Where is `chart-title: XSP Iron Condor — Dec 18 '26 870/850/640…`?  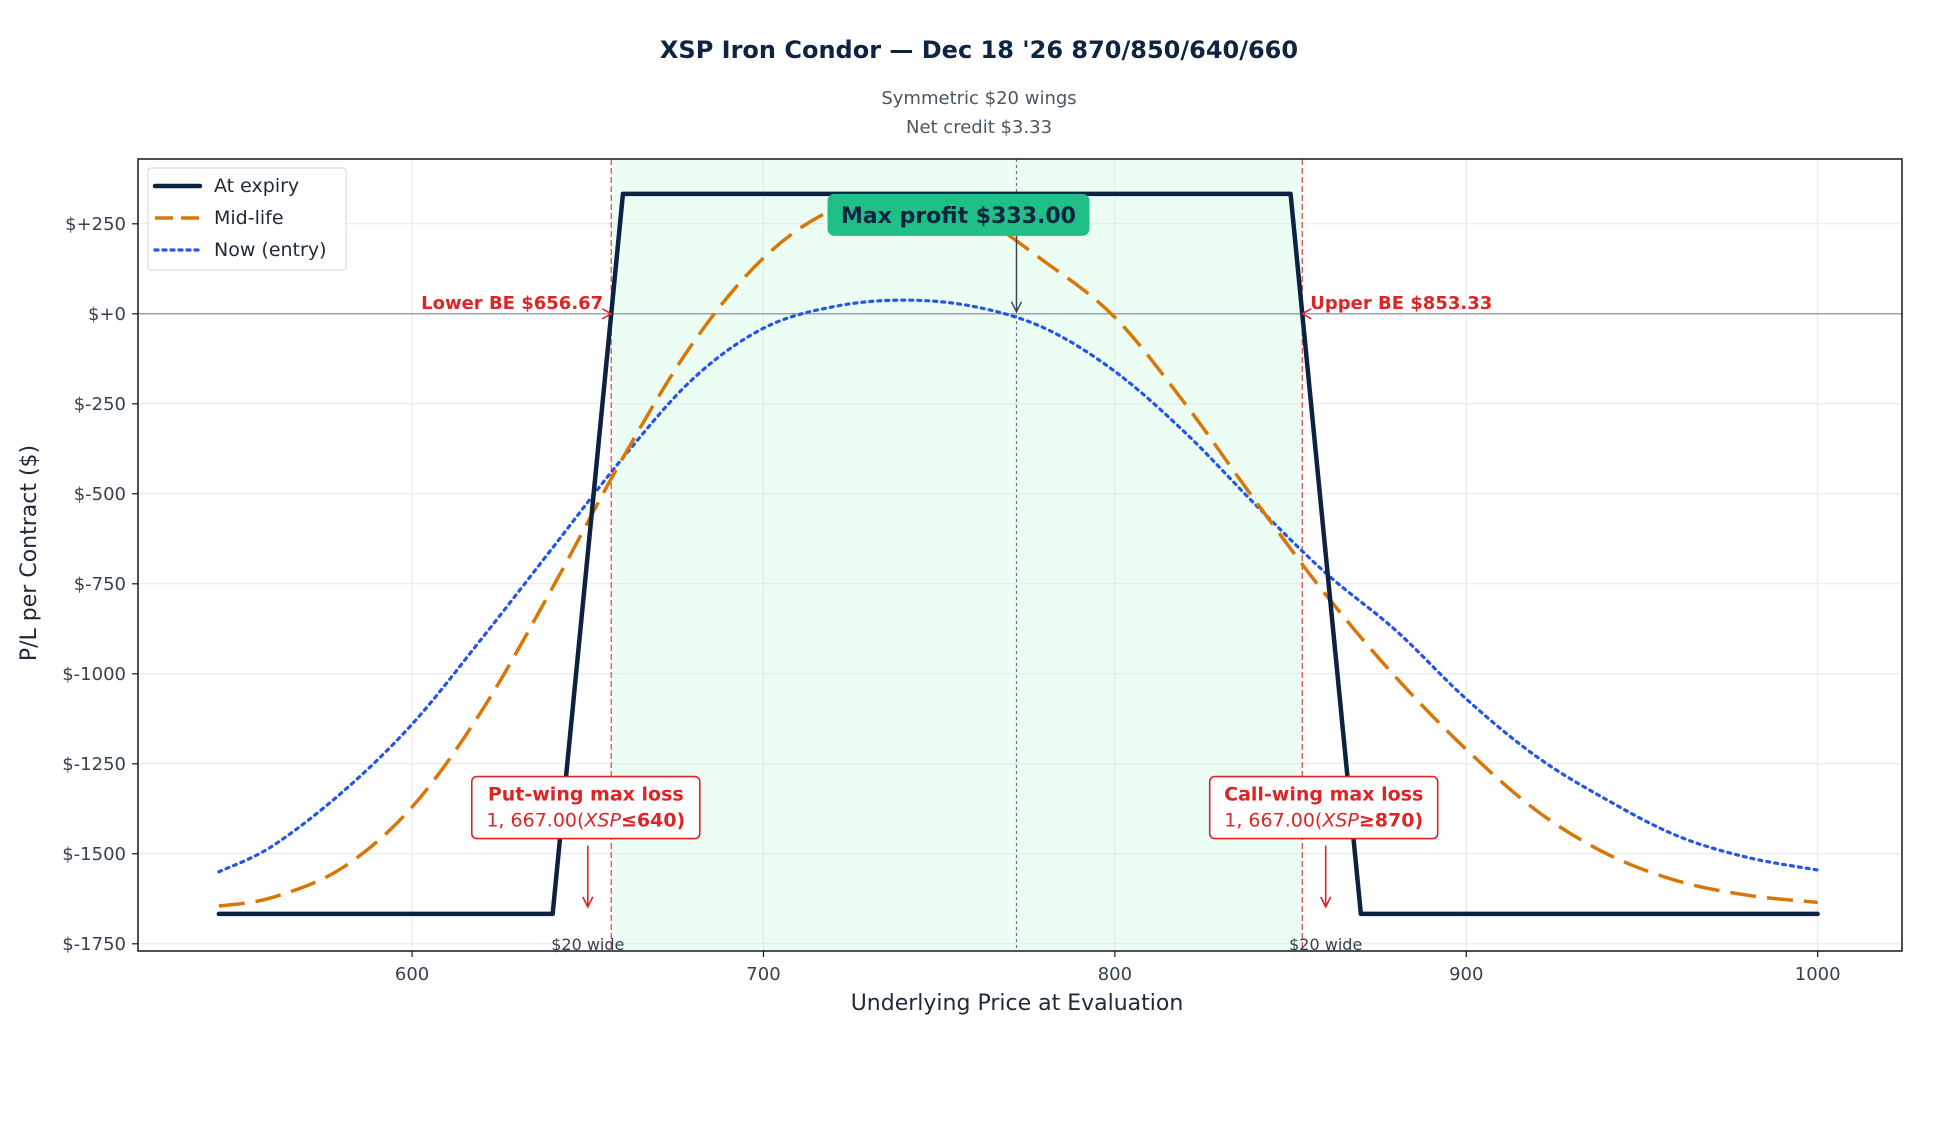
chart-title: XSP Iron Condor — Dec 18 '26 870/850/640… is located at coordinates (979, 50).